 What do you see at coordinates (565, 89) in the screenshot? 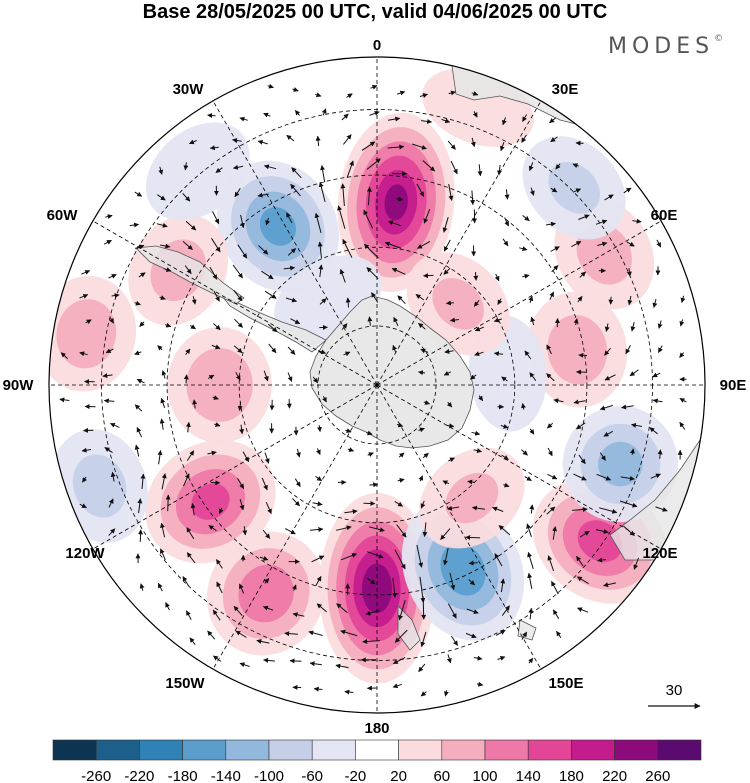
I see `lon-label-30e: 30E` at bounding box center [565, 89].